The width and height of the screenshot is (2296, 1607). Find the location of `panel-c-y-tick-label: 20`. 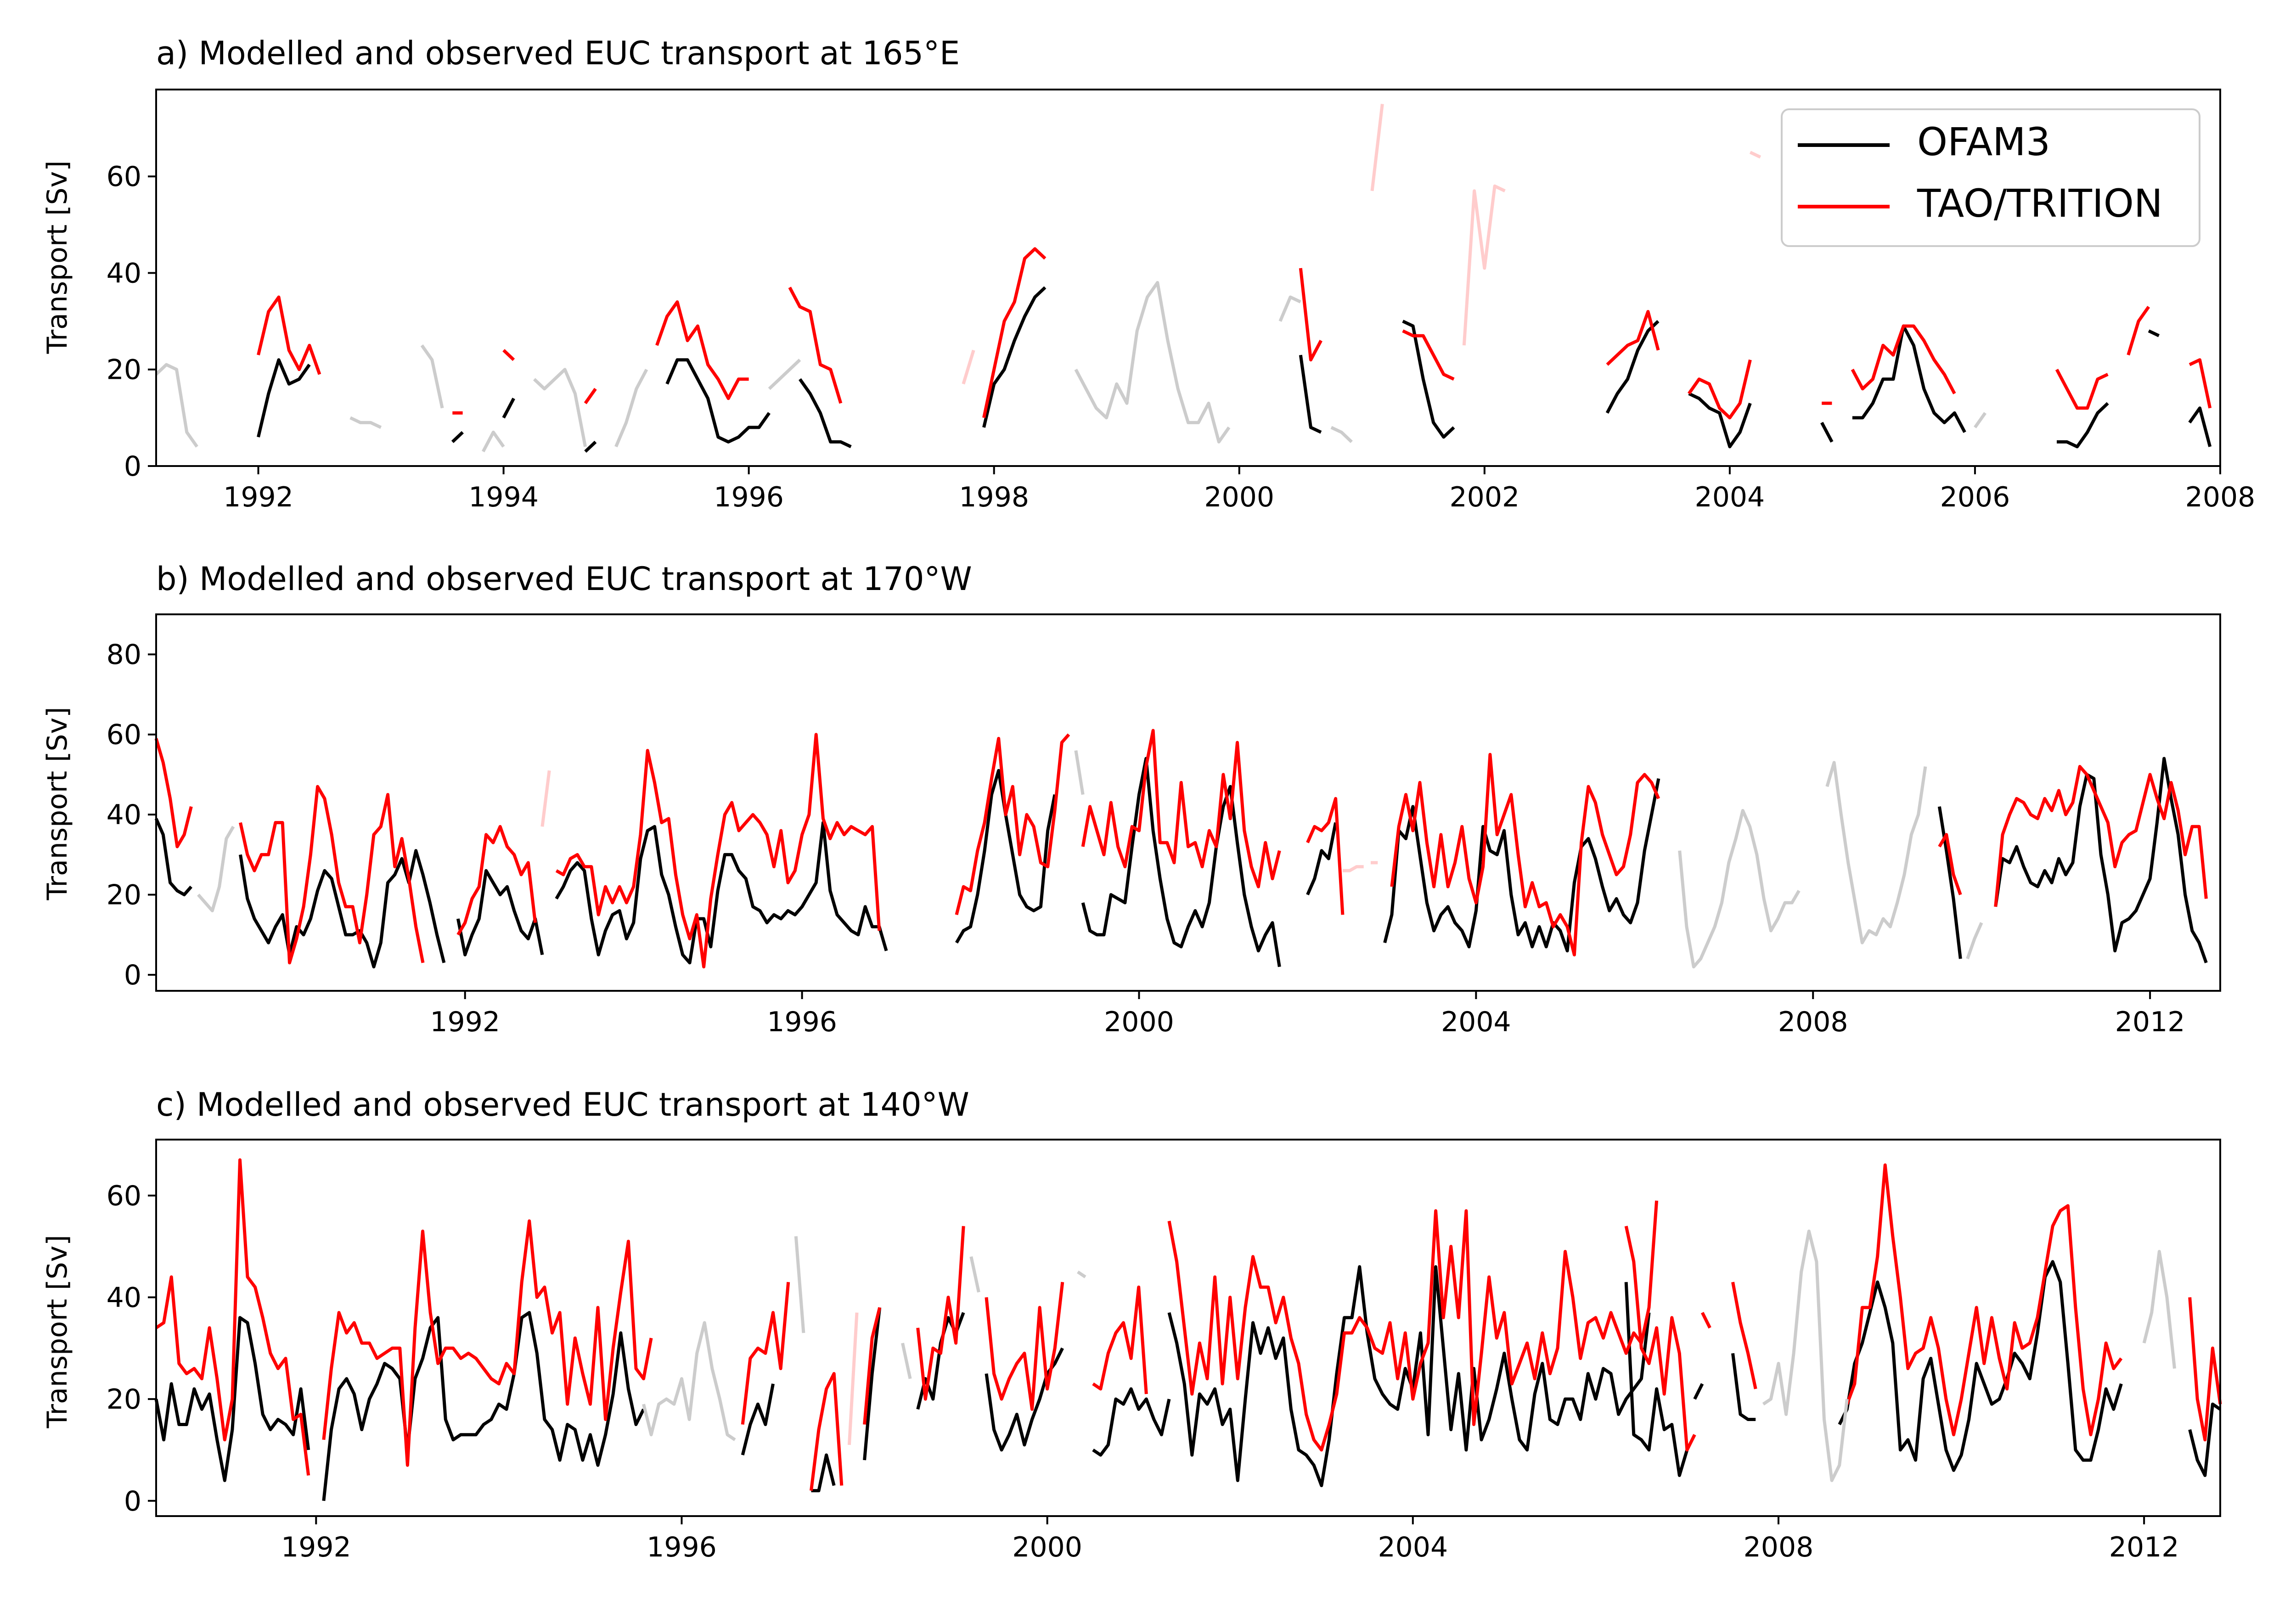

panel-c-y-tick-label: 20 is located at coordinates (124, 1399).